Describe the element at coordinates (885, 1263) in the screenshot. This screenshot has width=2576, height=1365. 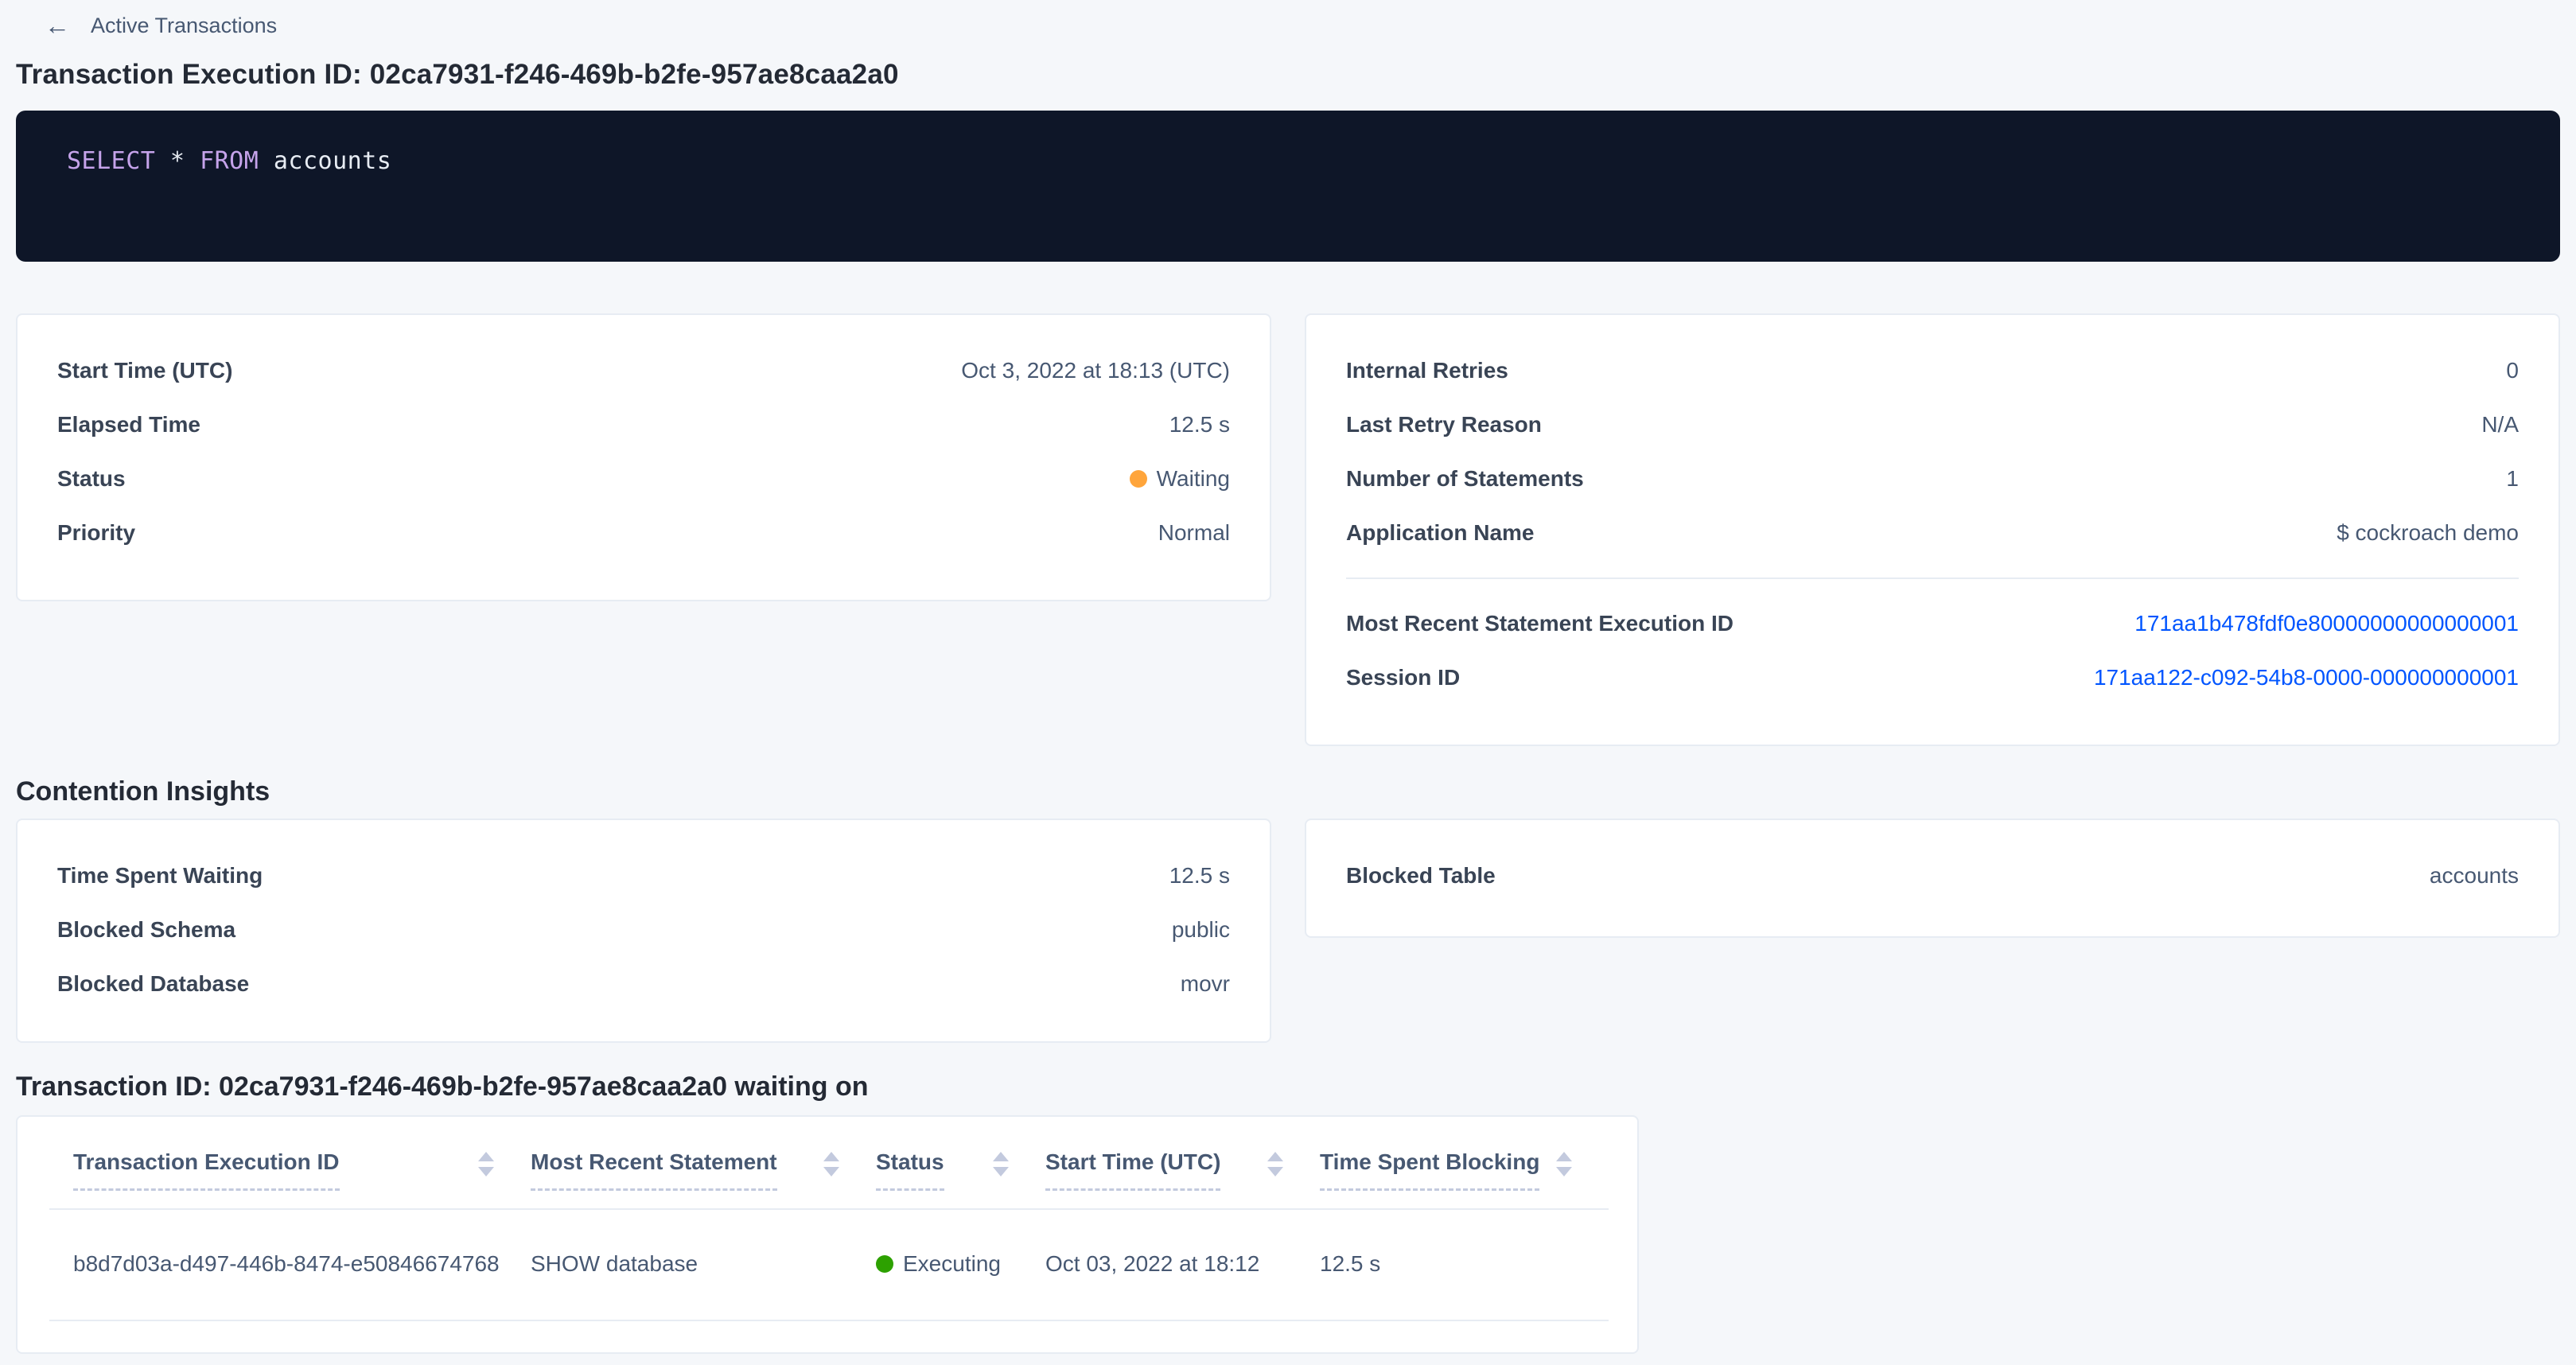
I see `executing-status-dot-icon` at that location.